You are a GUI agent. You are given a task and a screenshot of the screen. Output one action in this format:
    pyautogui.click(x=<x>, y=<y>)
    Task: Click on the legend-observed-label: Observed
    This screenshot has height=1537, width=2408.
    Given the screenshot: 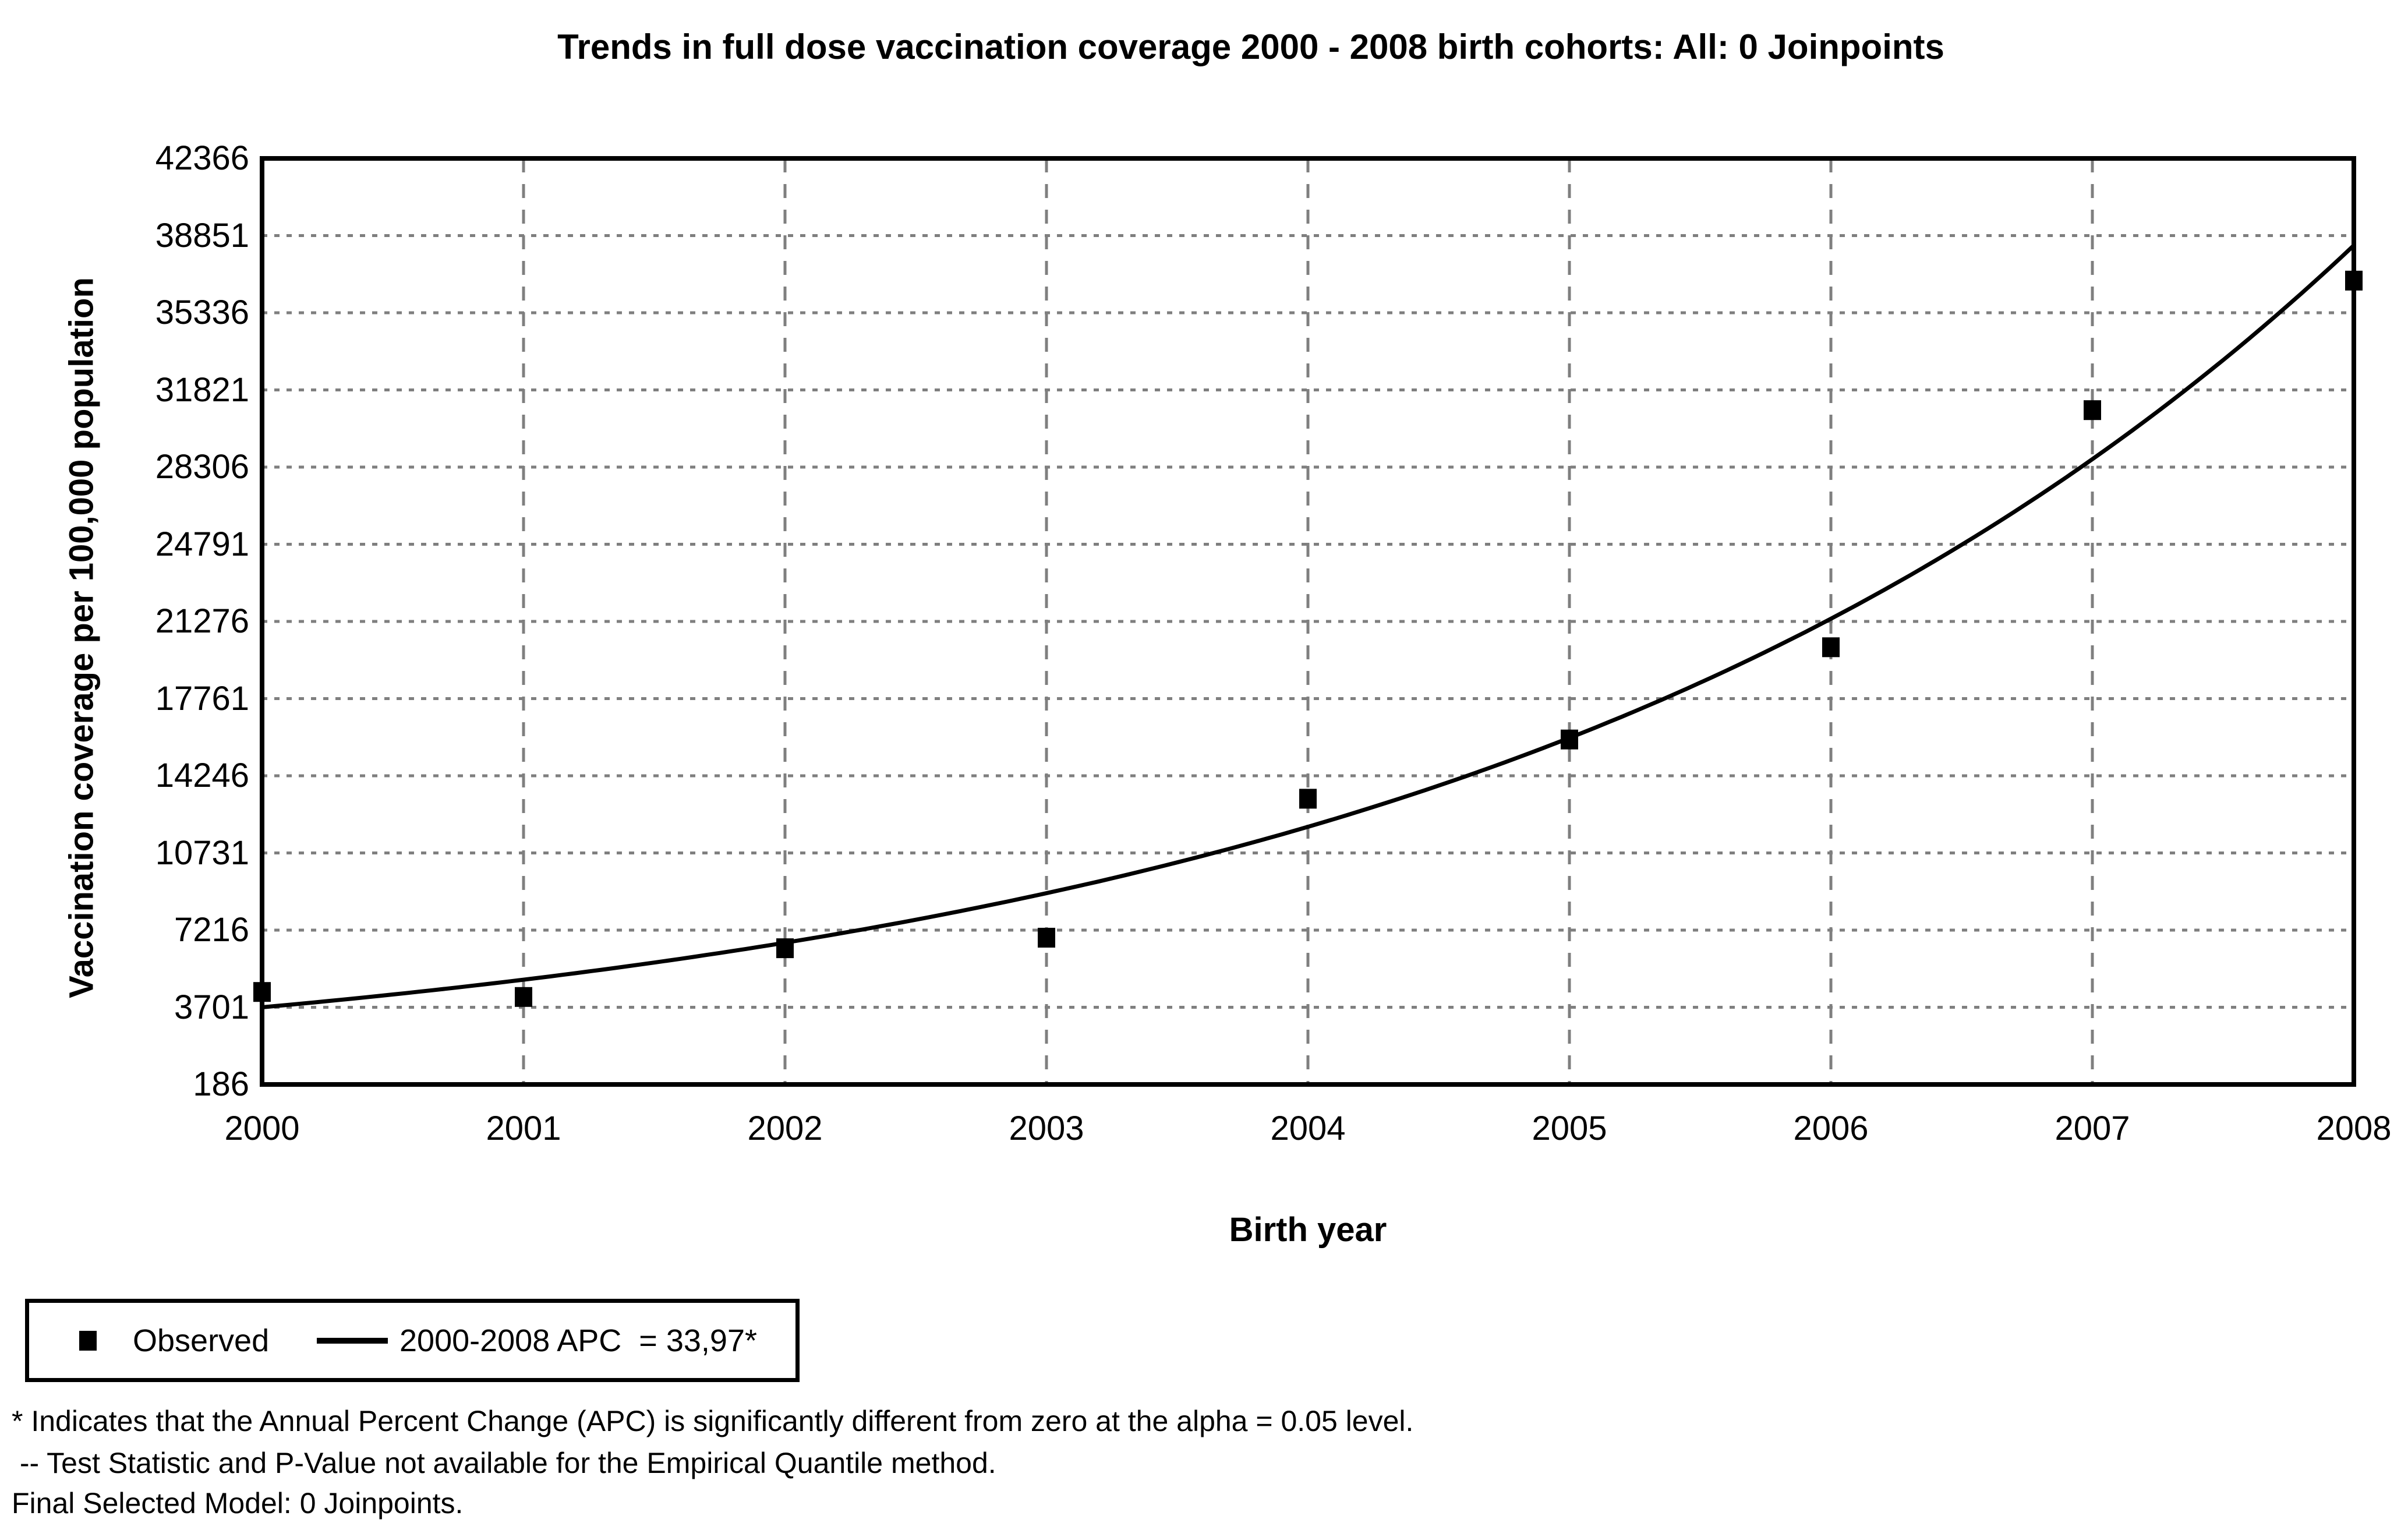 What is the action you would take?
    pyautogui.click(x=201, y=1341)
    